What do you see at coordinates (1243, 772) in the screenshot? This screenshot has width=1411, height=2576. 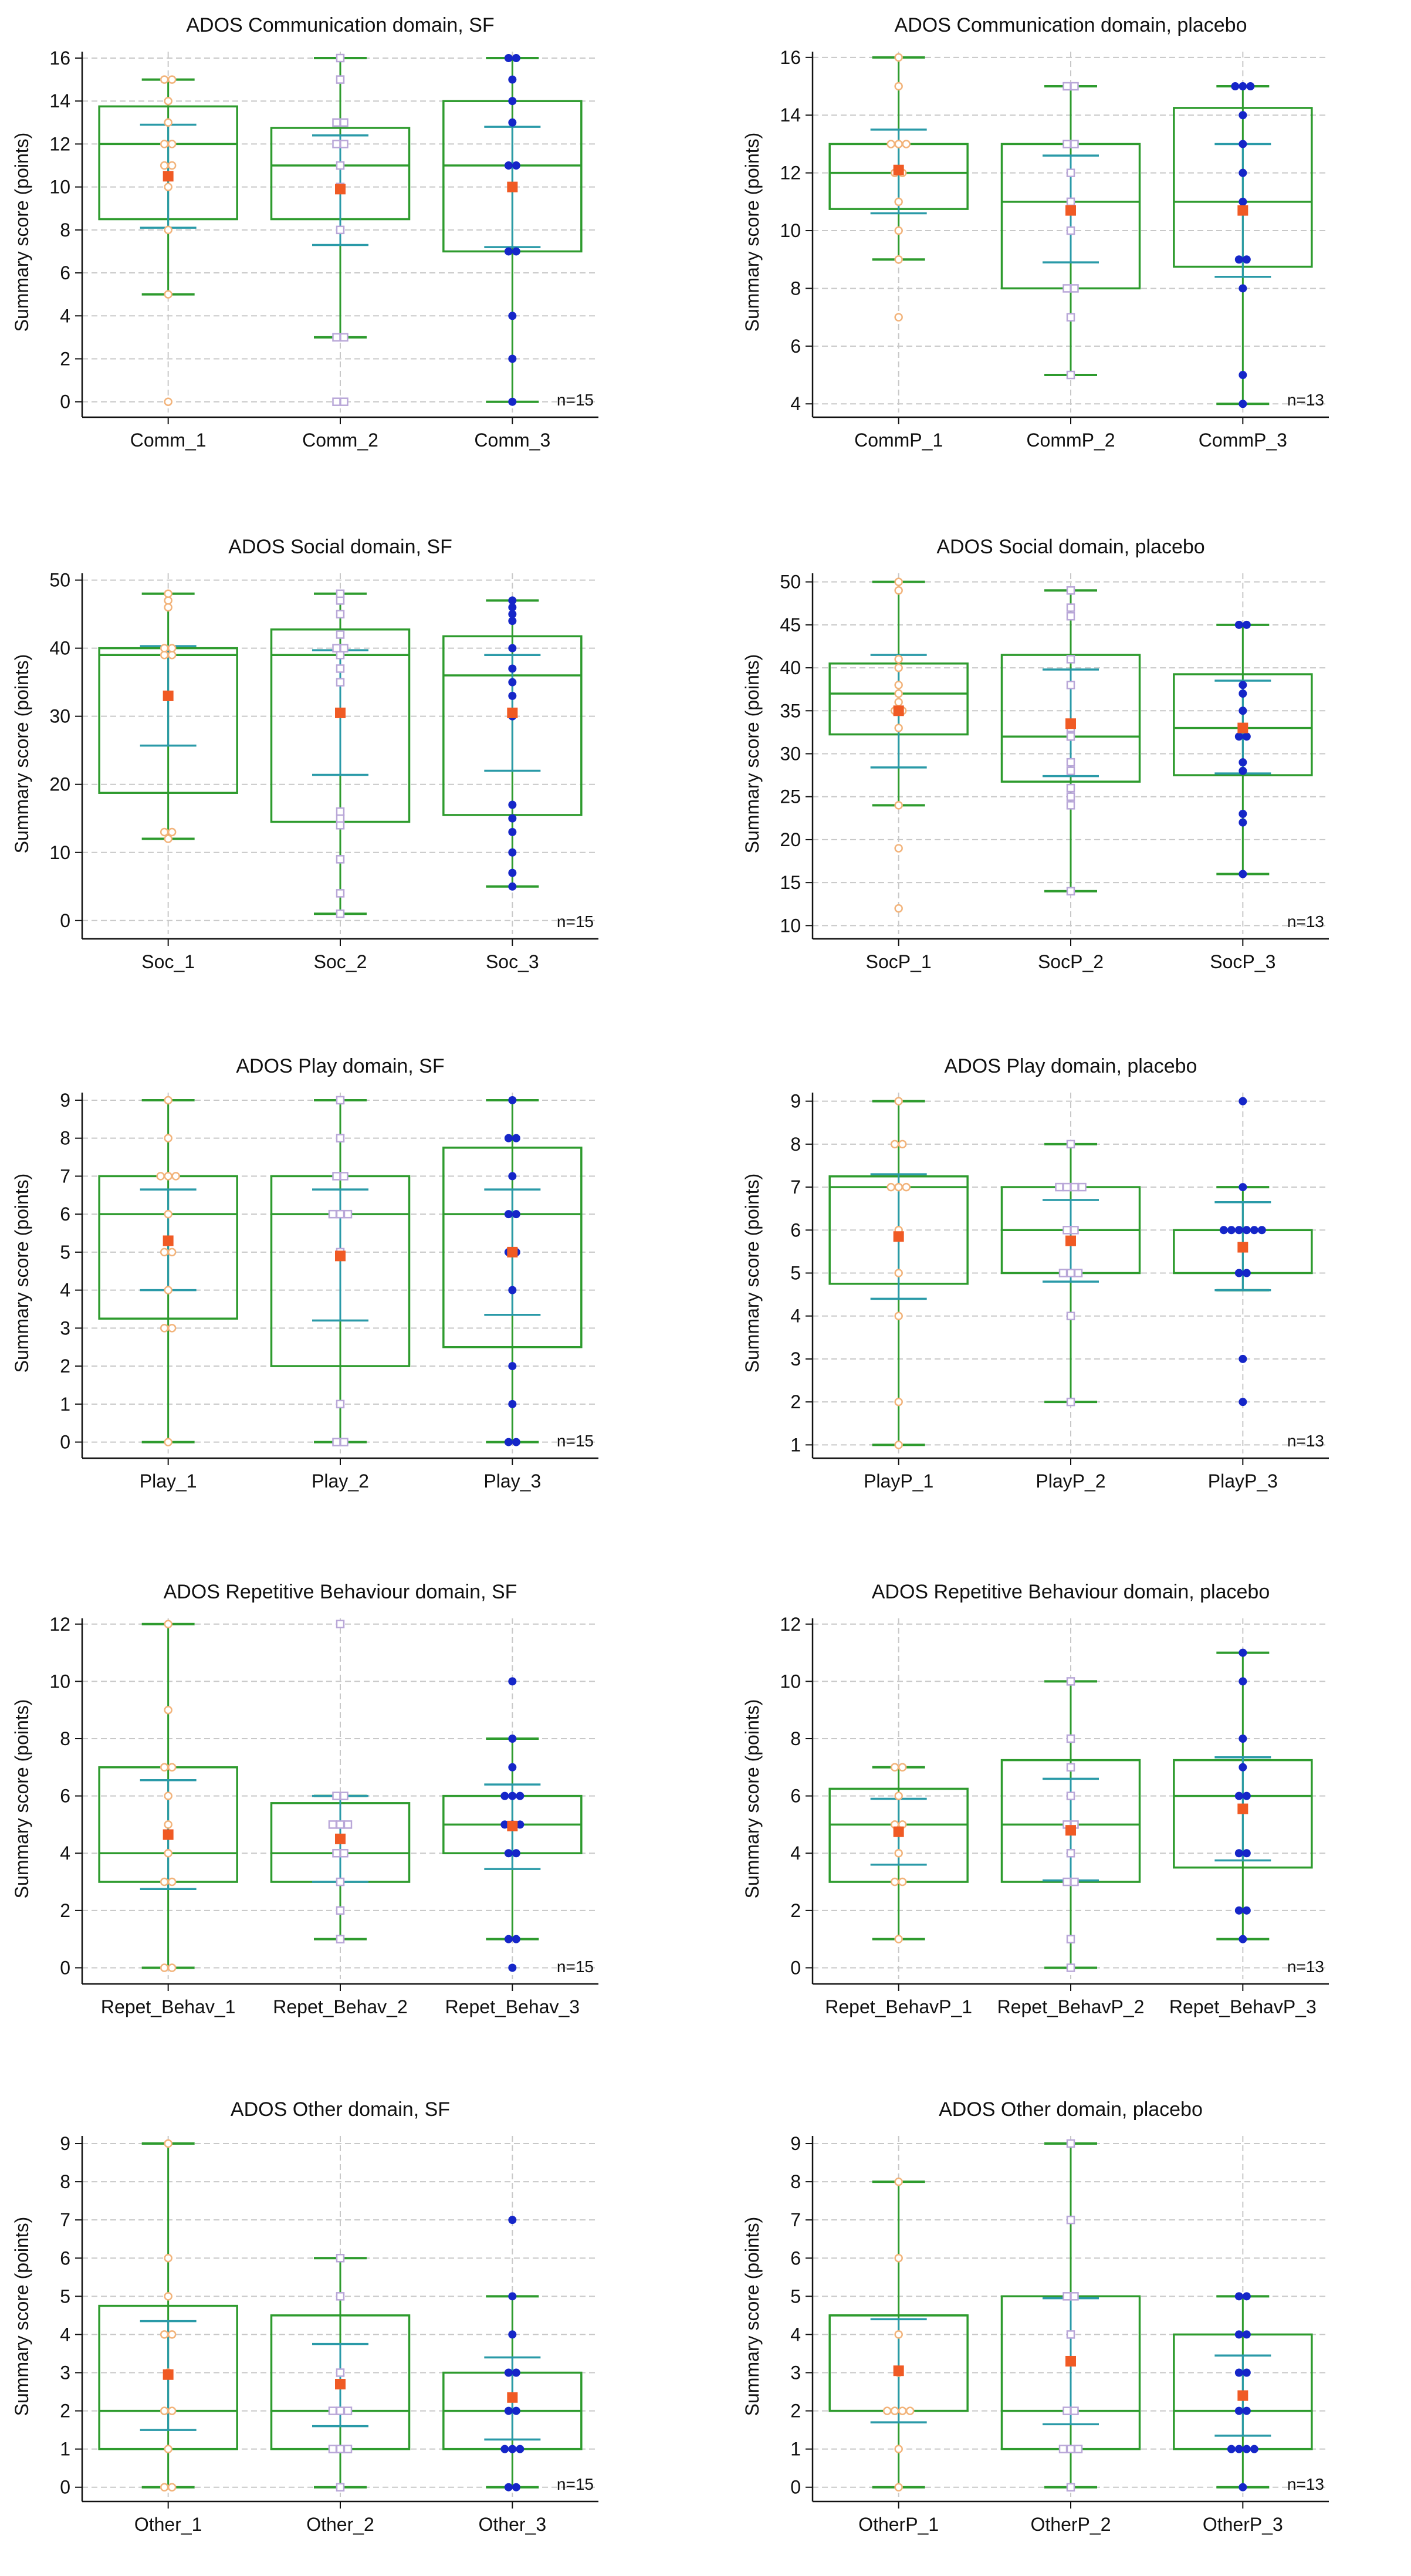 I see `box-SocP_3: SocP_3` at bounding box center [1243, 772].